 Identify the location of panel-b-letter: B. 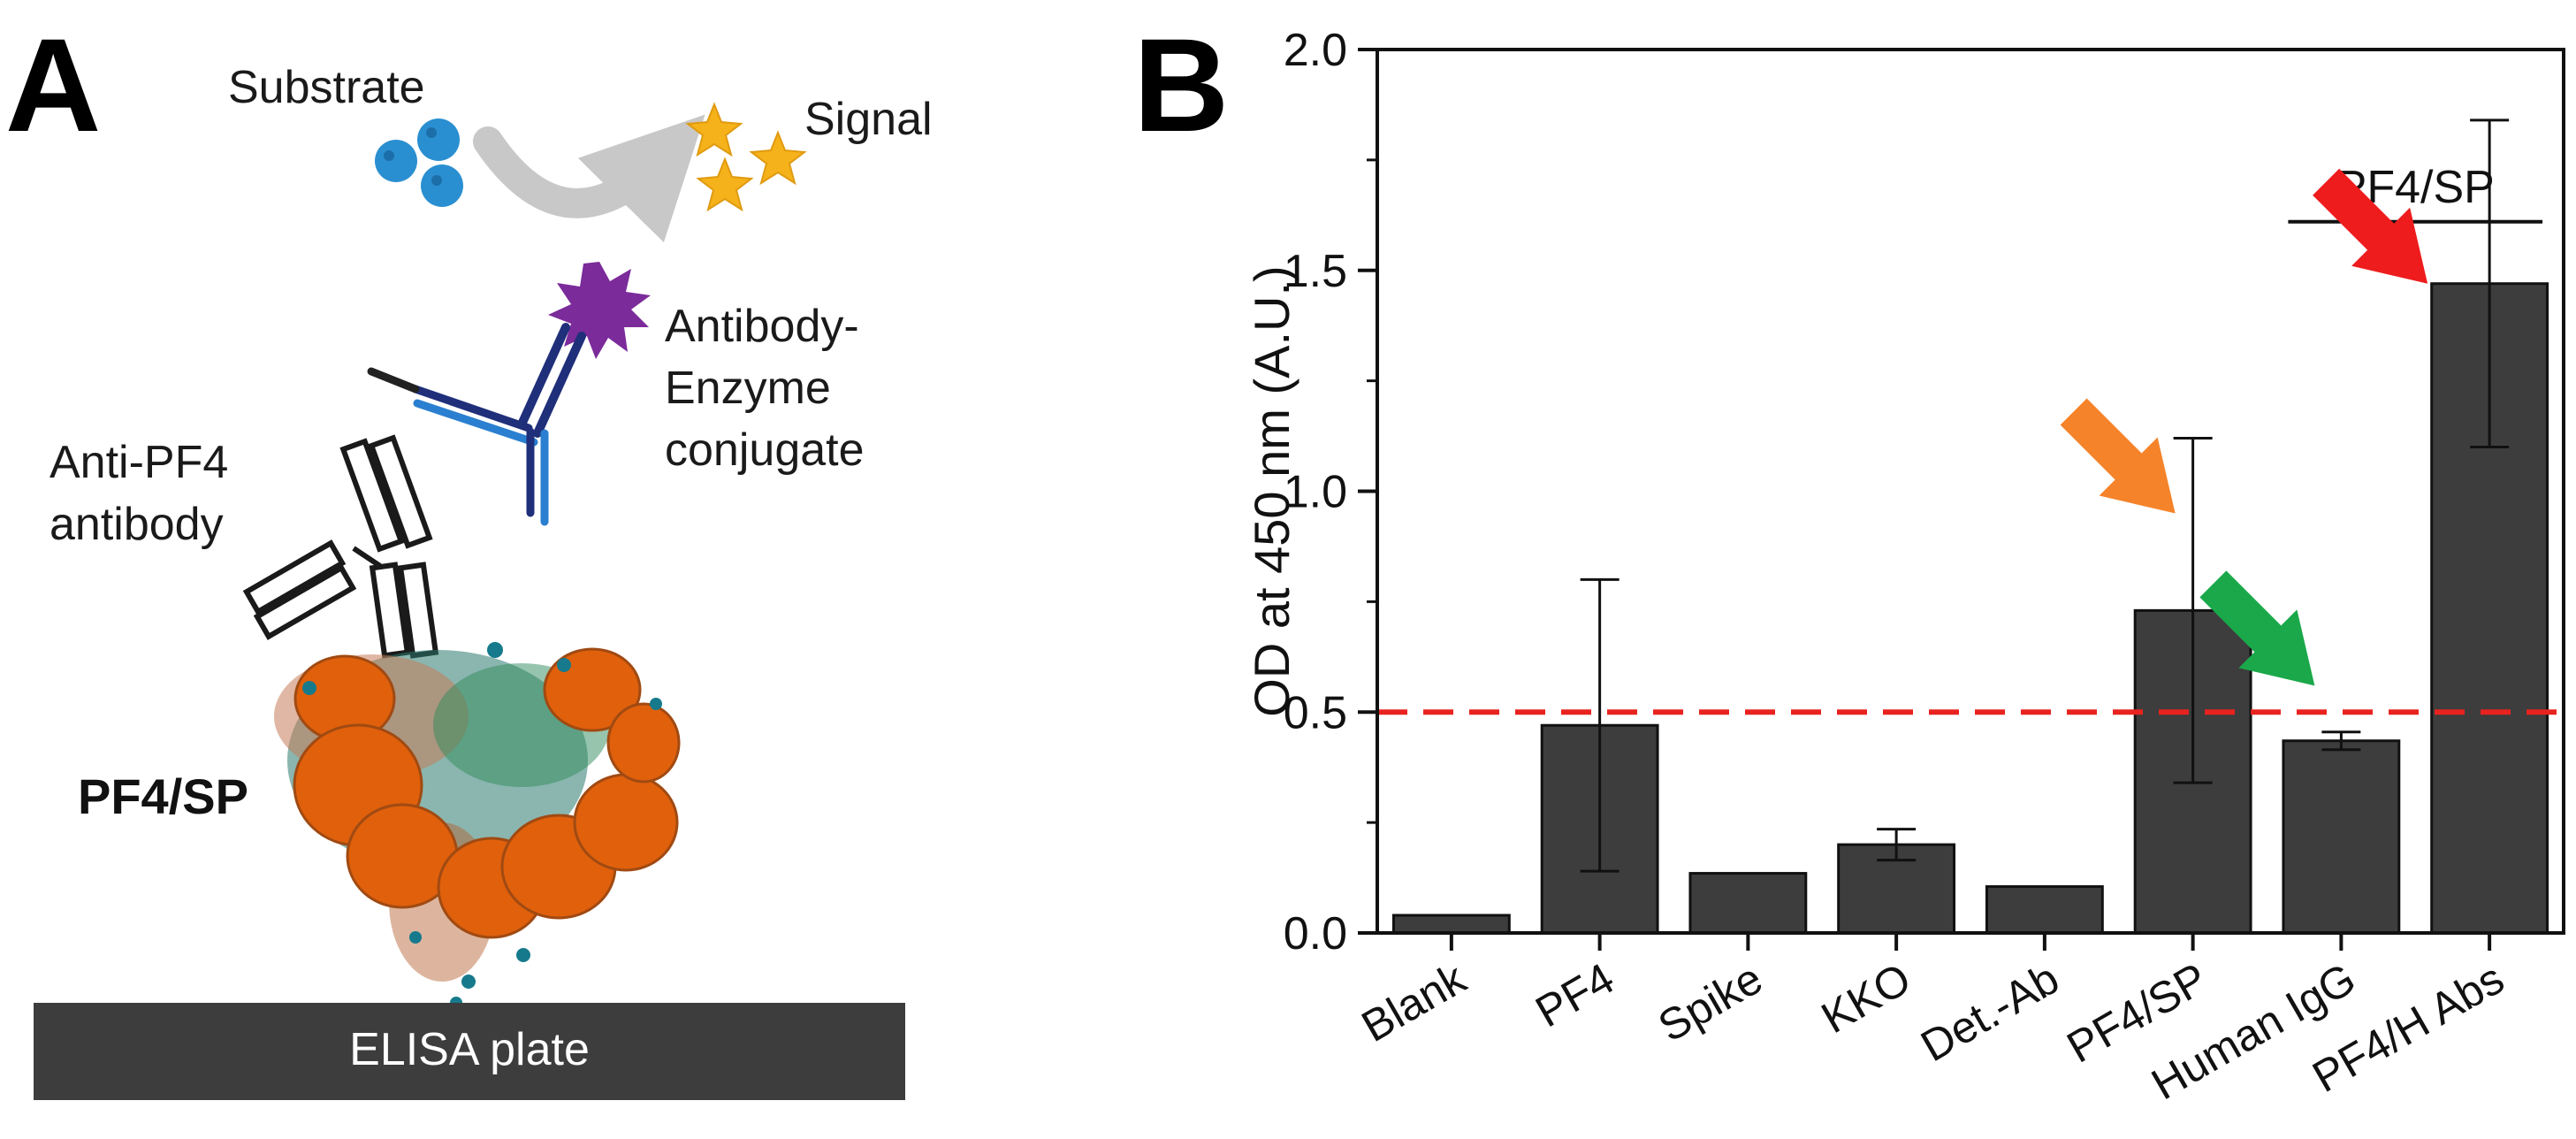
(1181, 85).